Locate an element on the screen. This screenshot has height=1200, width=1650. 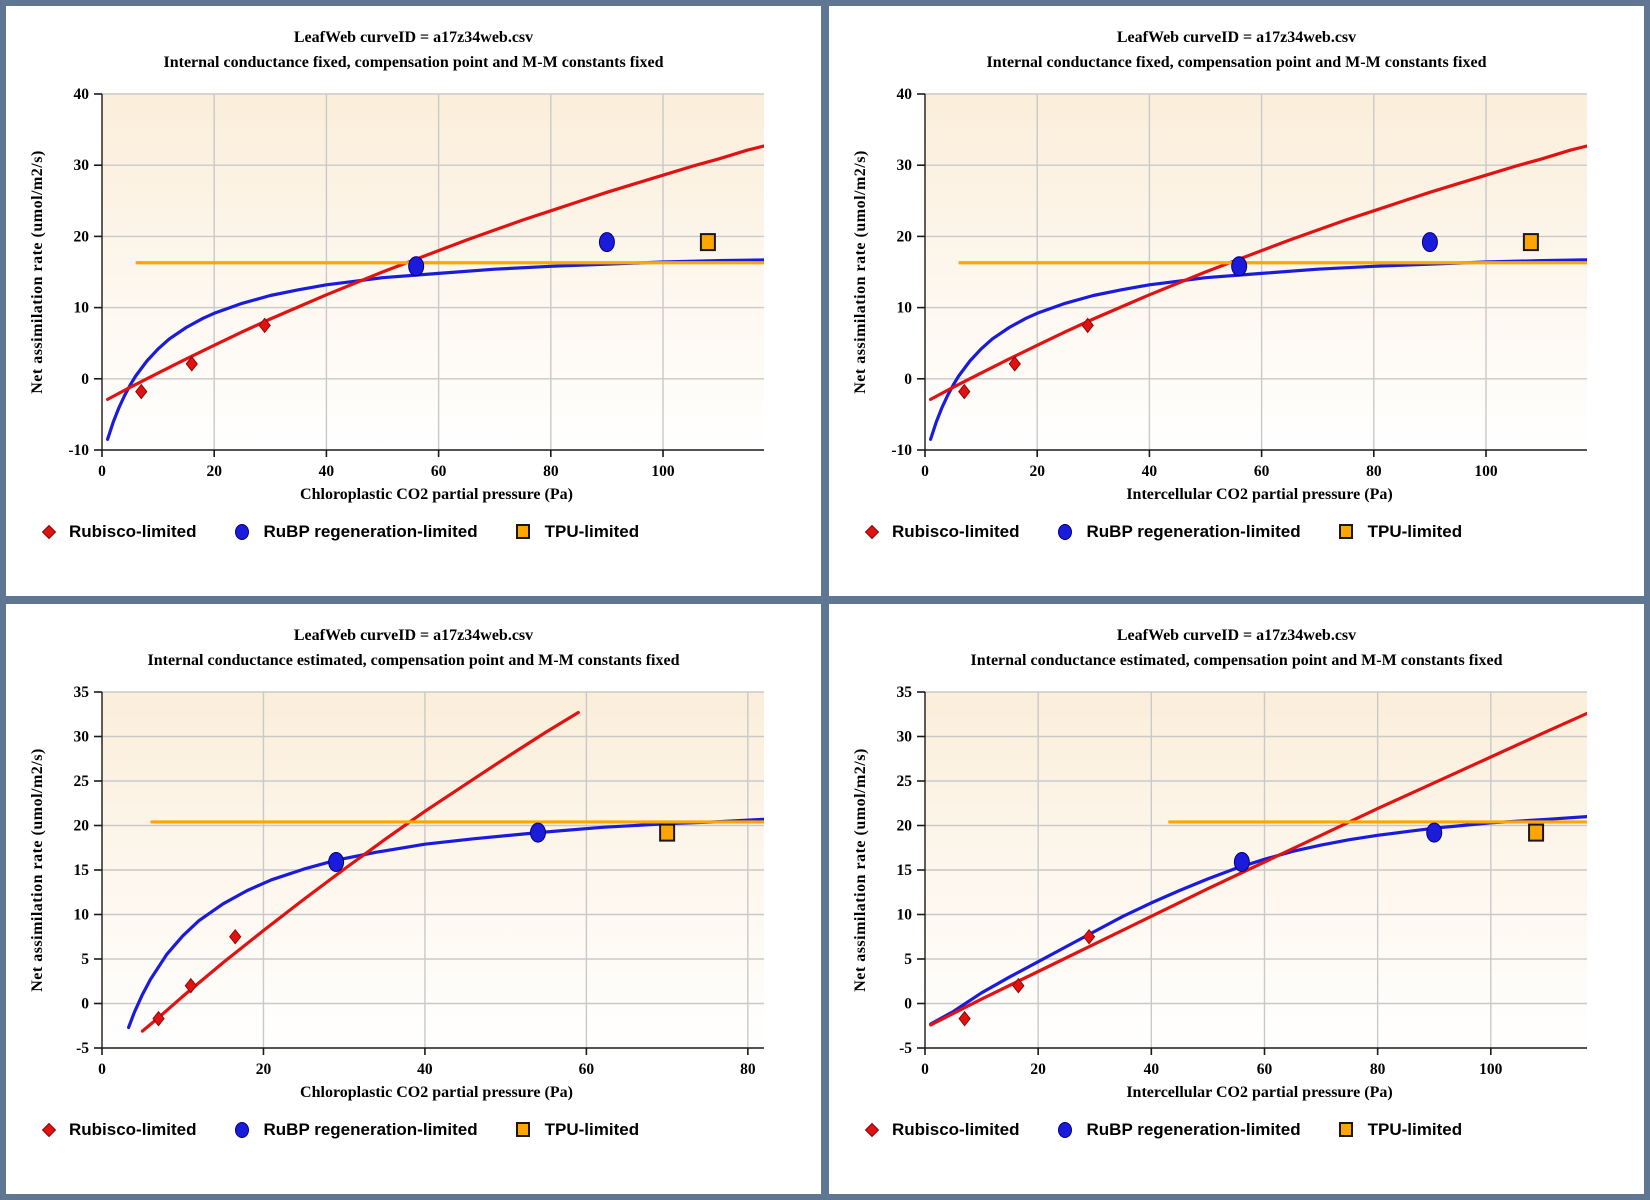
plot-canvas: 0 20 40 60 80 100 -5 0 5 10 15 20 25 30 35 is located at coordinates (1242, 881).